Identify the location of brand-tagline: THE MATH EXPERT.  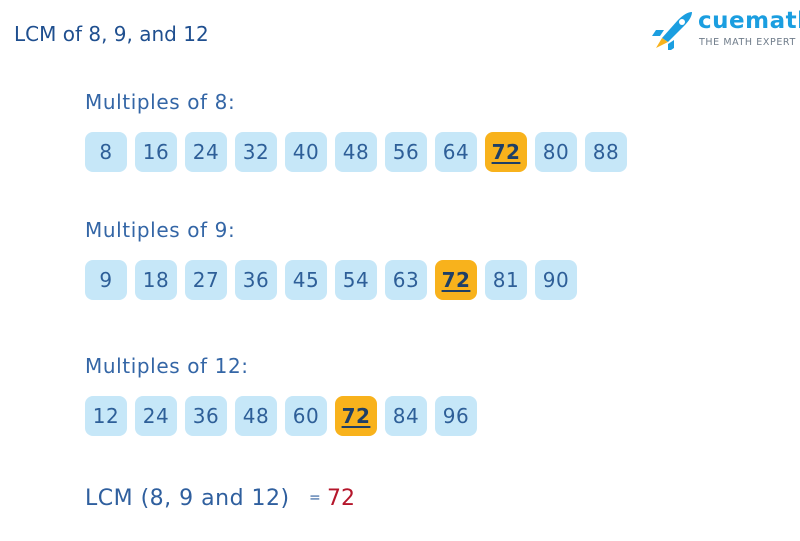
(747, 42).